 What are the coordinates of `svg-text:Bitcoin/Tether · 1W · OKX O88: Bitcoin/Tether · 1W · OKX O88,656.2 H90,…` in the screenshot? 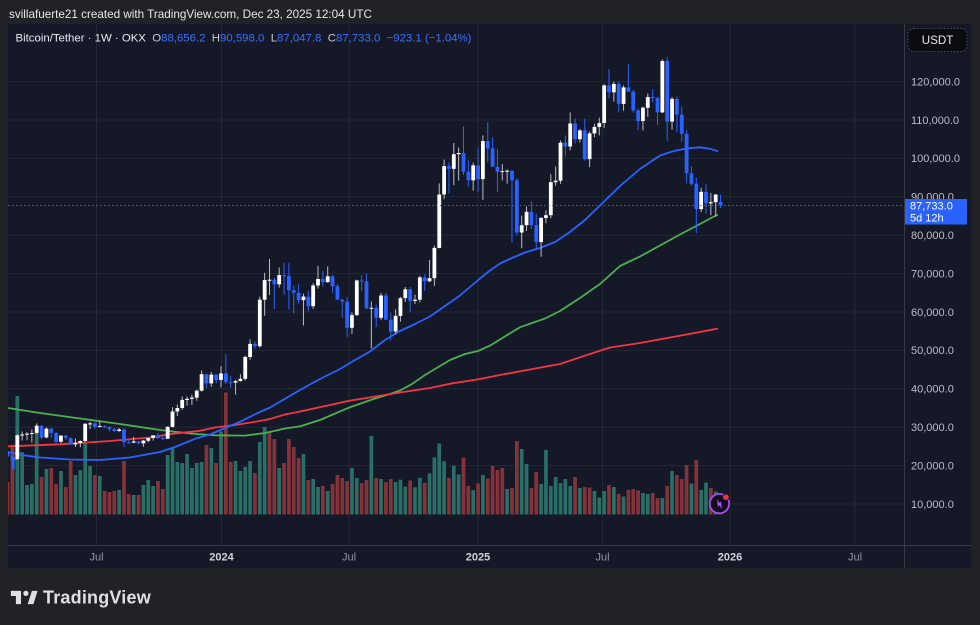 It's located at (244, 39).